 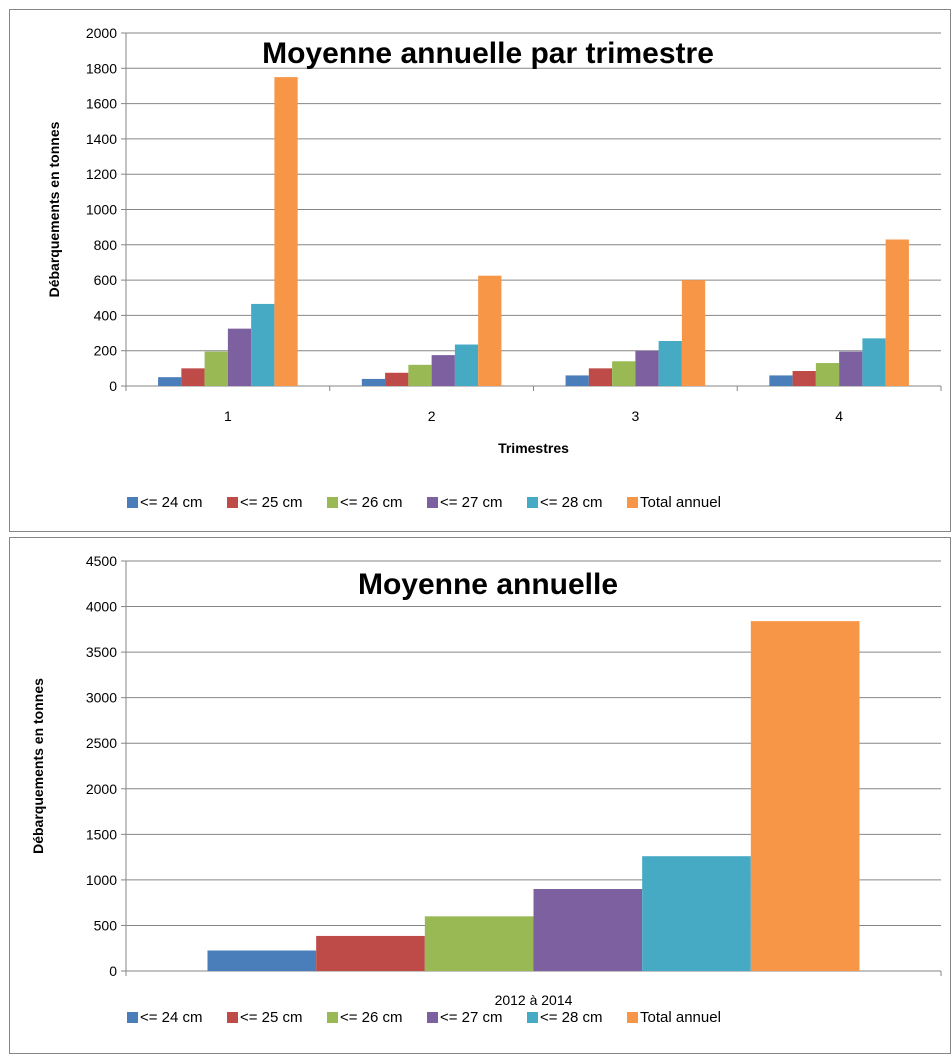 I want to click on x-tick-label: 4, so click(x=839, y=416).